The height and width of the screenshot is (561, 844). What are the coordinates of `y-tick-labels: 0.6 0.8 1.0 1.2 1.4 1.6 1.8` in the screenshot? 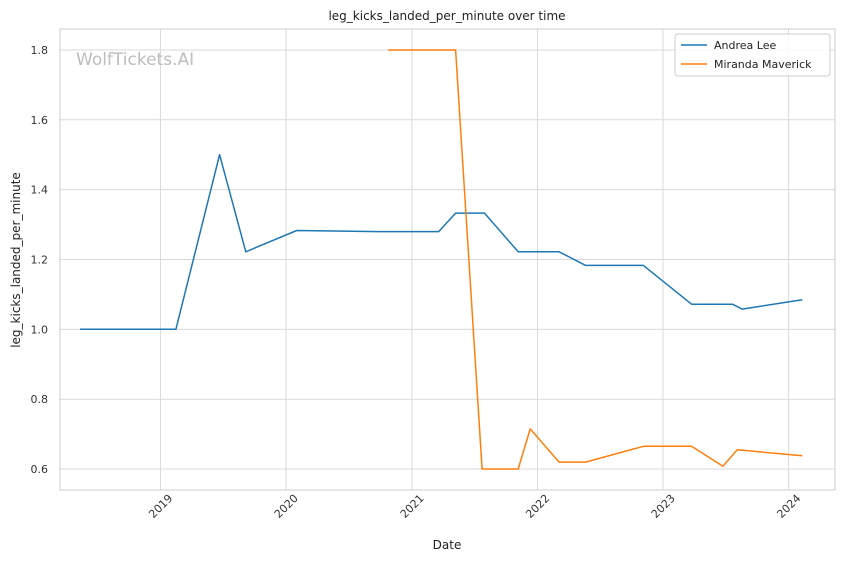 It's located at (40, 260).